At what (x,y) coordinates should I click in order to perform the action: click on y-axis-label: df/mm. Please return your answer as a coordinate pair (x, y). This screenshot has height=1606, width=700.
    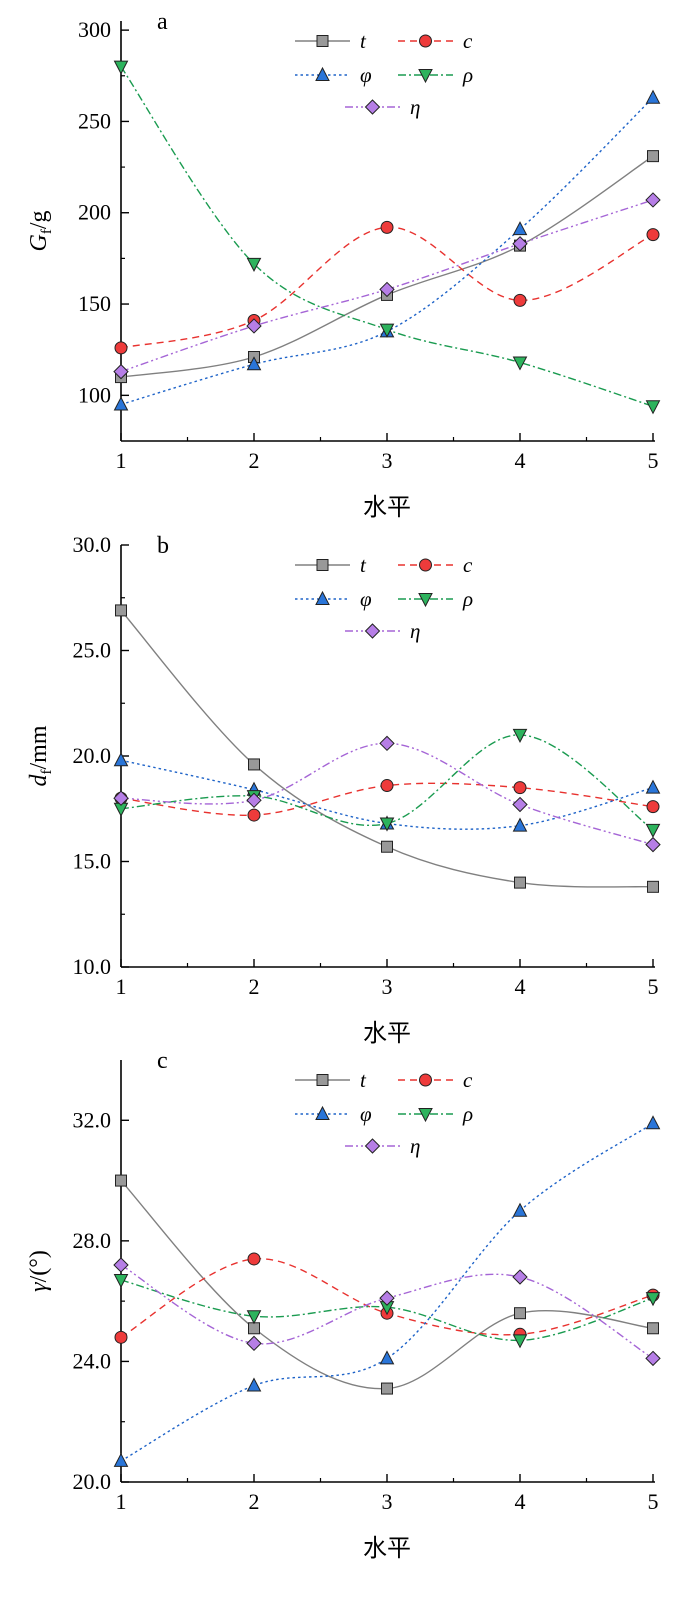
    Looking at the image, I should click on (40, 755).